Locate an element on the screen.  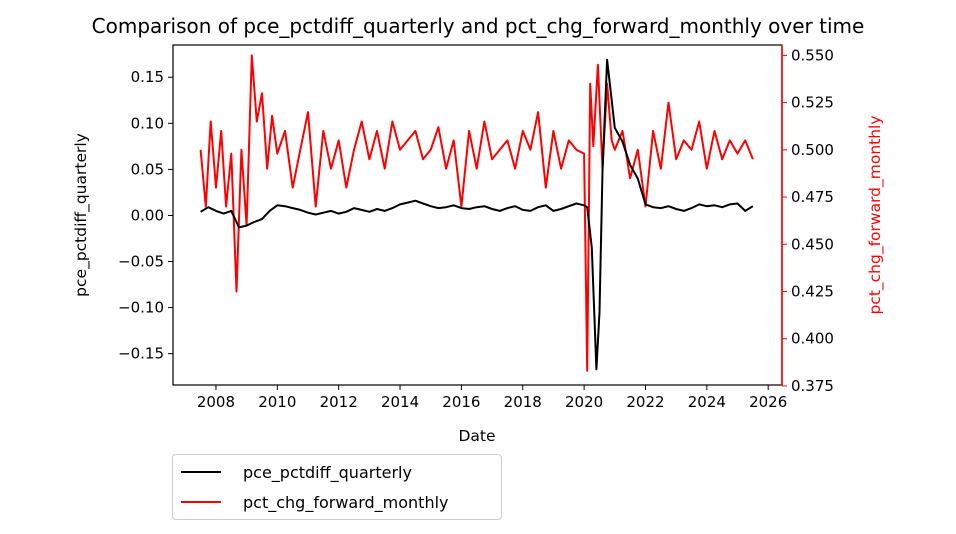
x-tick-label: 2018 is located at coordinates (523, 402).